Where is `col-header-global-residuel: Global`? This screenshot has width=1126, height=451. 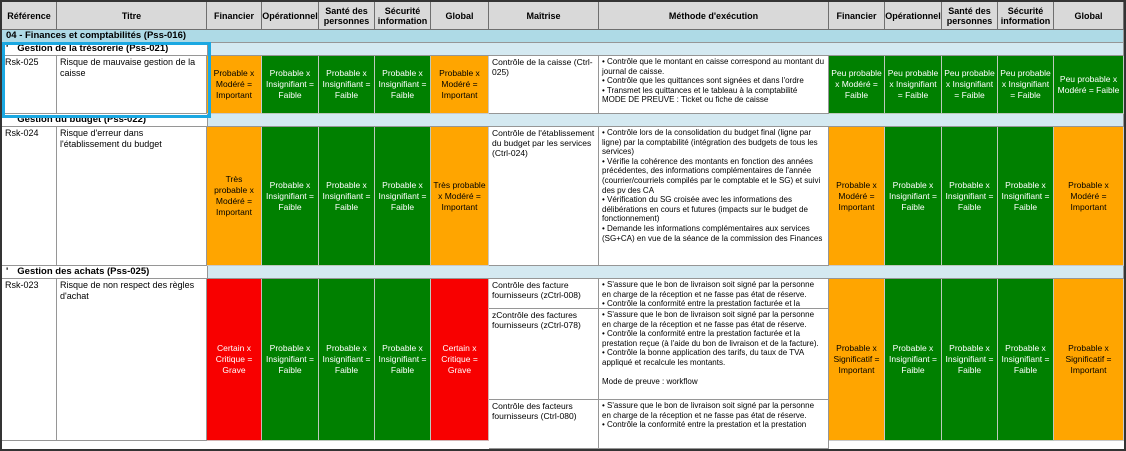 col-header-global-residuel: Global is located at coordinates (1089, 16).